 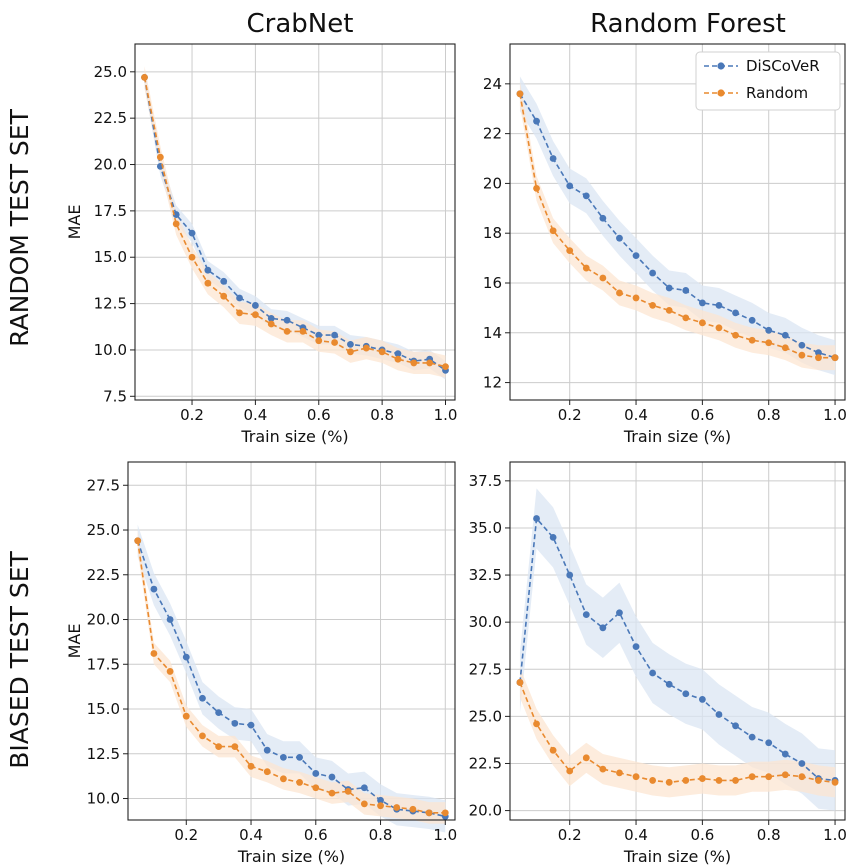 What do you see at coordinates (103, 754) in the screenshot?
I see `y-tick-label: 12.5` at bounding box center [103, 754].